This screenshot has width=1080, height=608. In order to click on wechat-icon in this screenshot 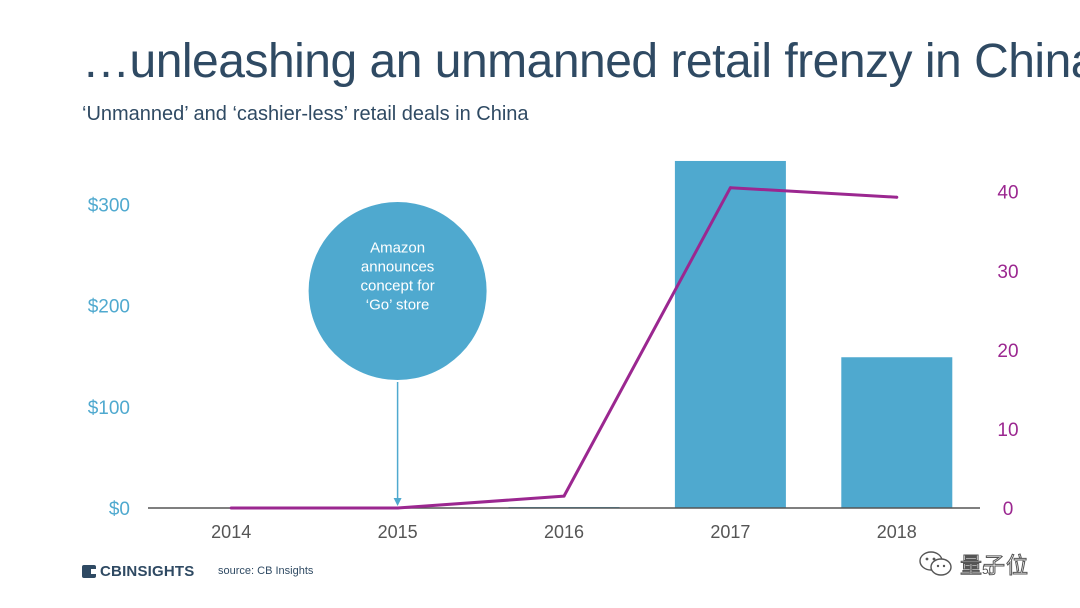, I will do `click(935, 563)`.